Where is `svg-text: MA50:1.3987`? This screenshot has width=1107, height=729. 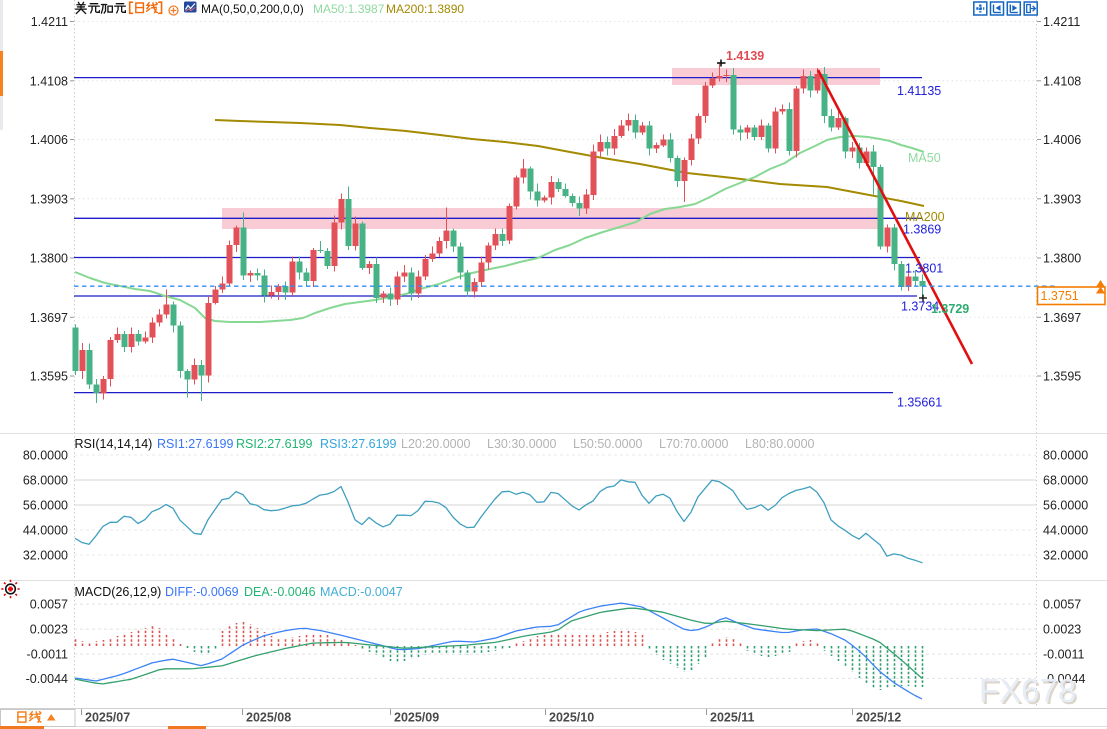 svg-text: MA50:1.3987 is located at coordinates (349, 9).